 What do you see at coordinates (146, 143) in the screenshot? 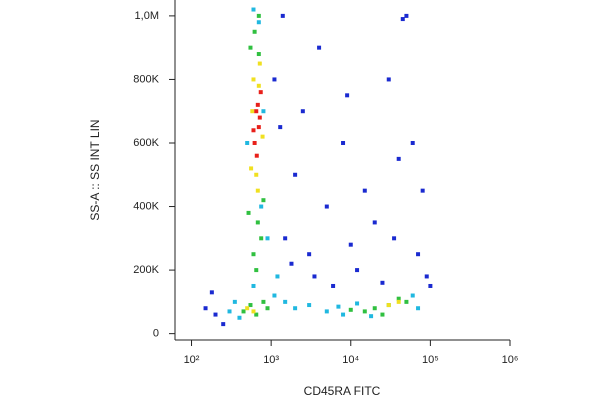
I see `y-tick-label: 600K` at bounding box center [146, 143].